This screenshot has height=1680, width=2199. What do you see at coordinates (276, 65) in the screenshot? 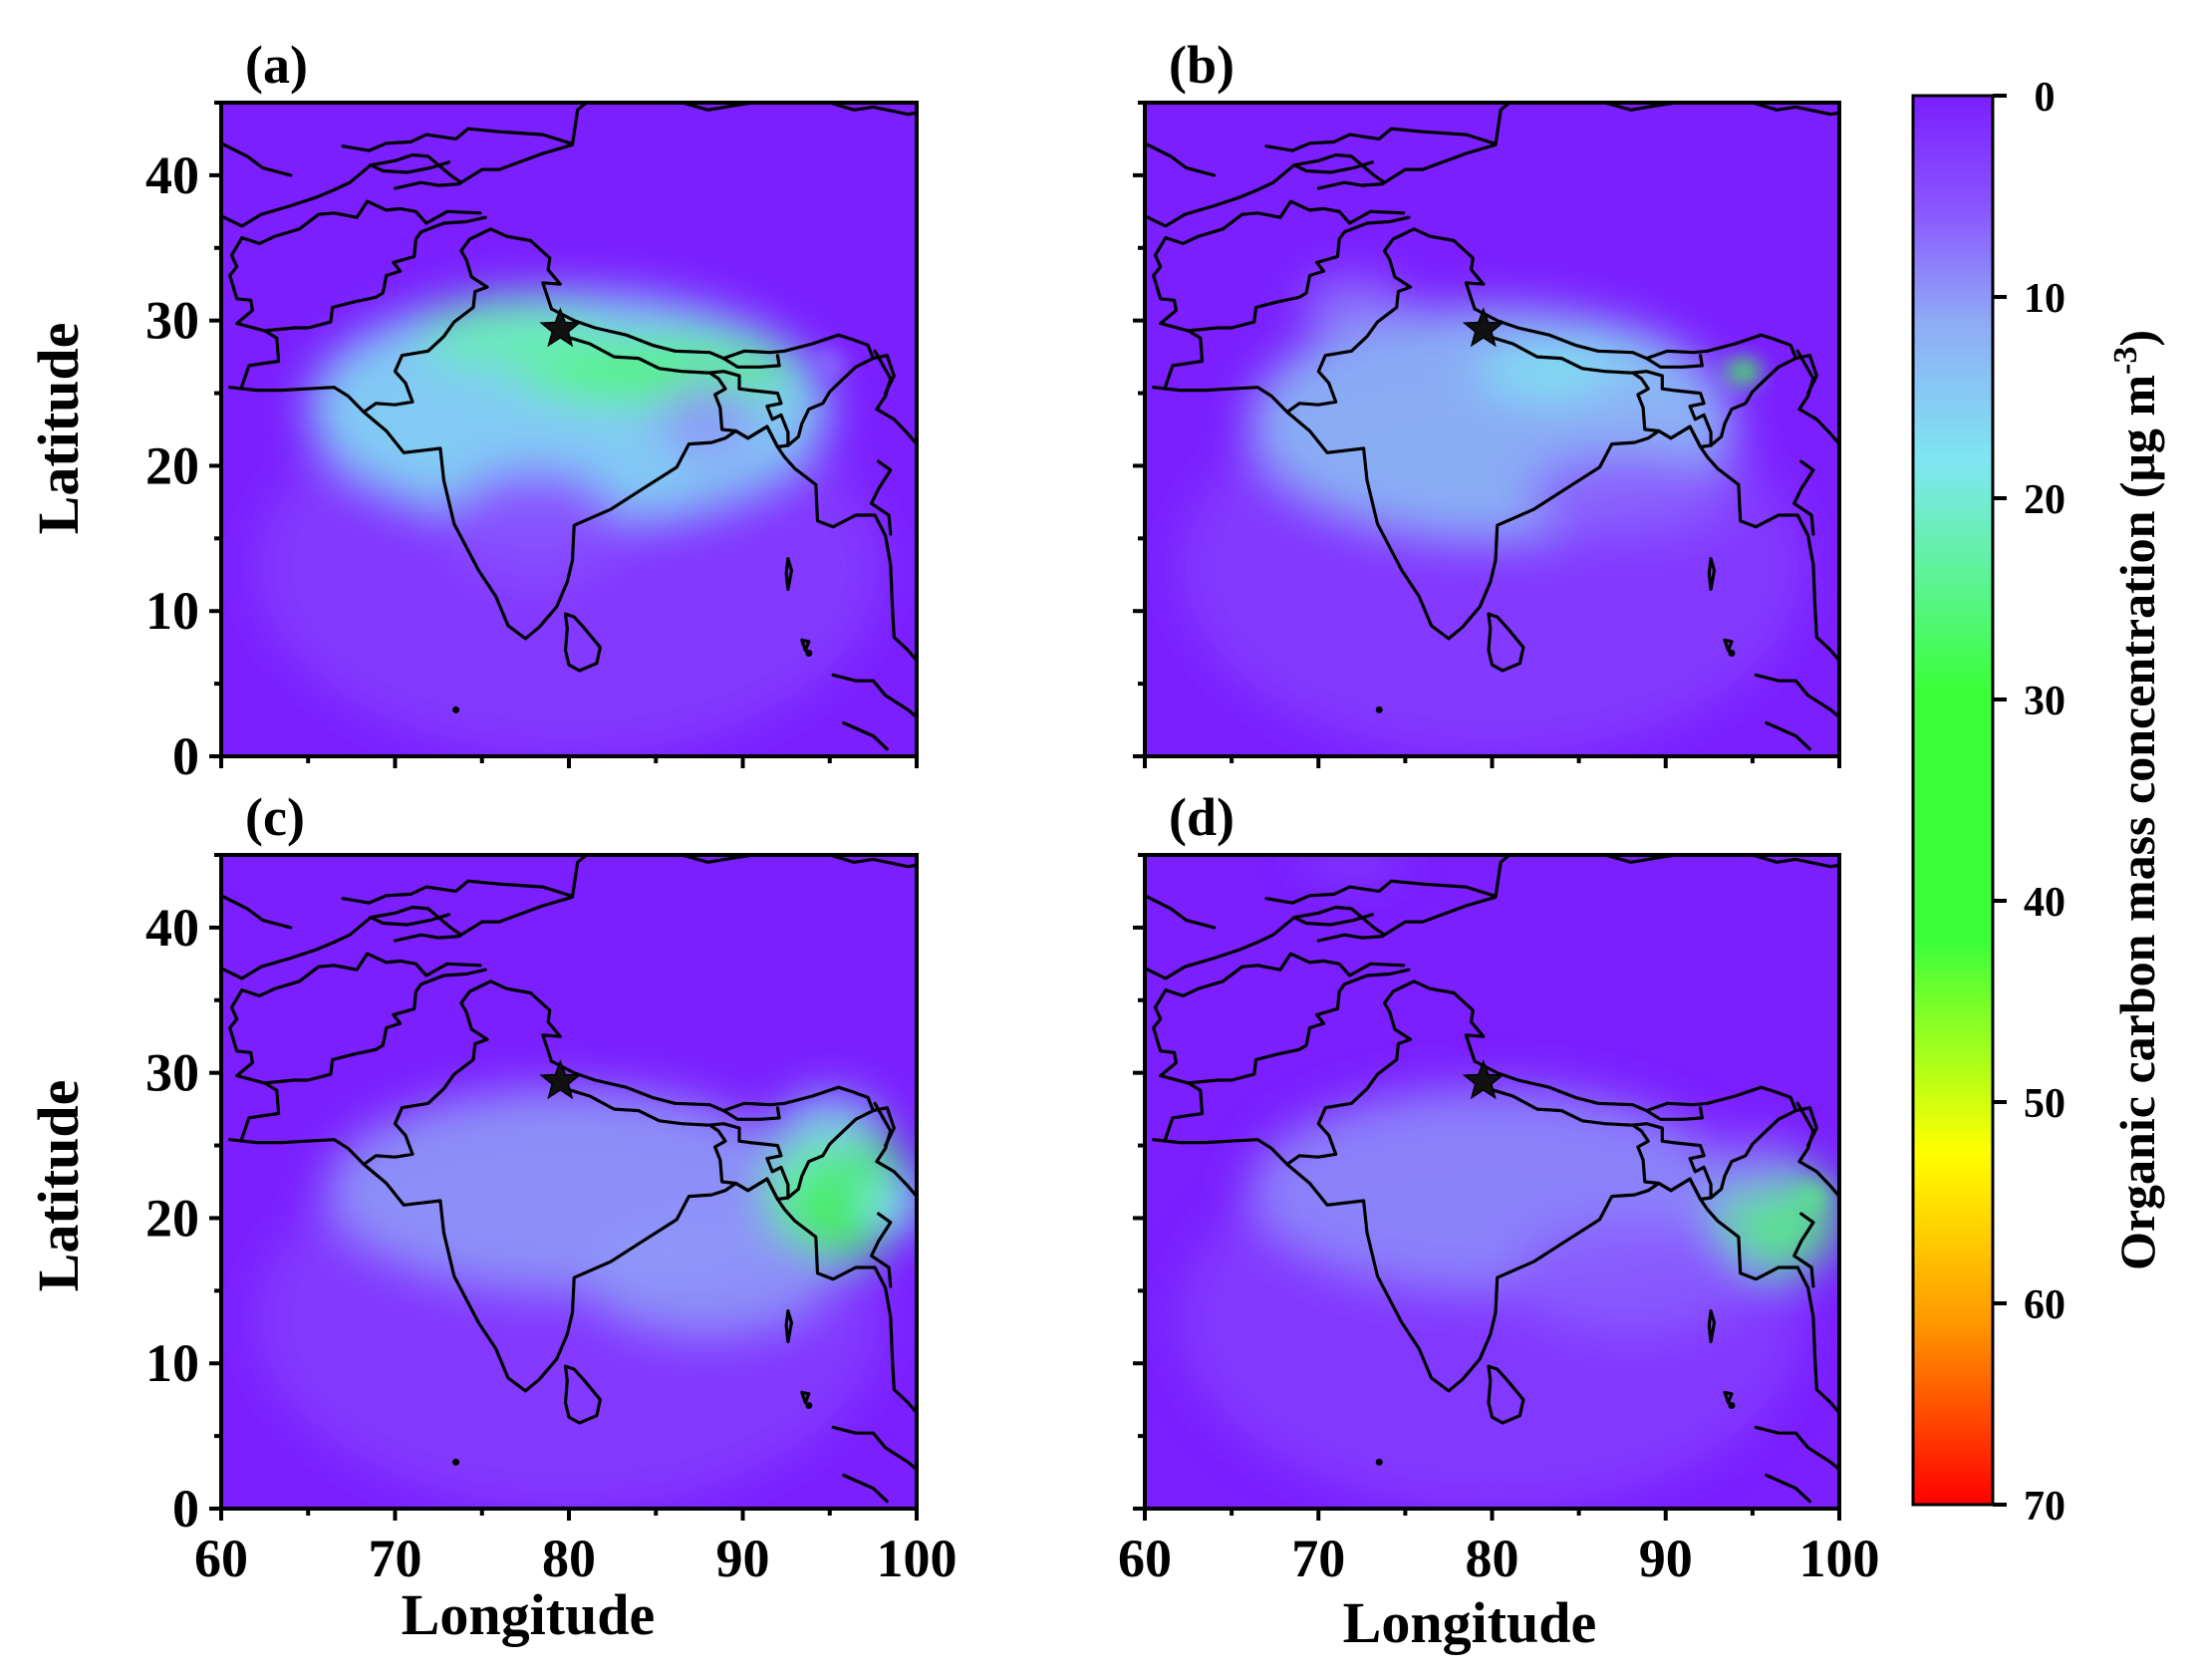
I see `panel-label: (a)` at bounding box center [276, 65].